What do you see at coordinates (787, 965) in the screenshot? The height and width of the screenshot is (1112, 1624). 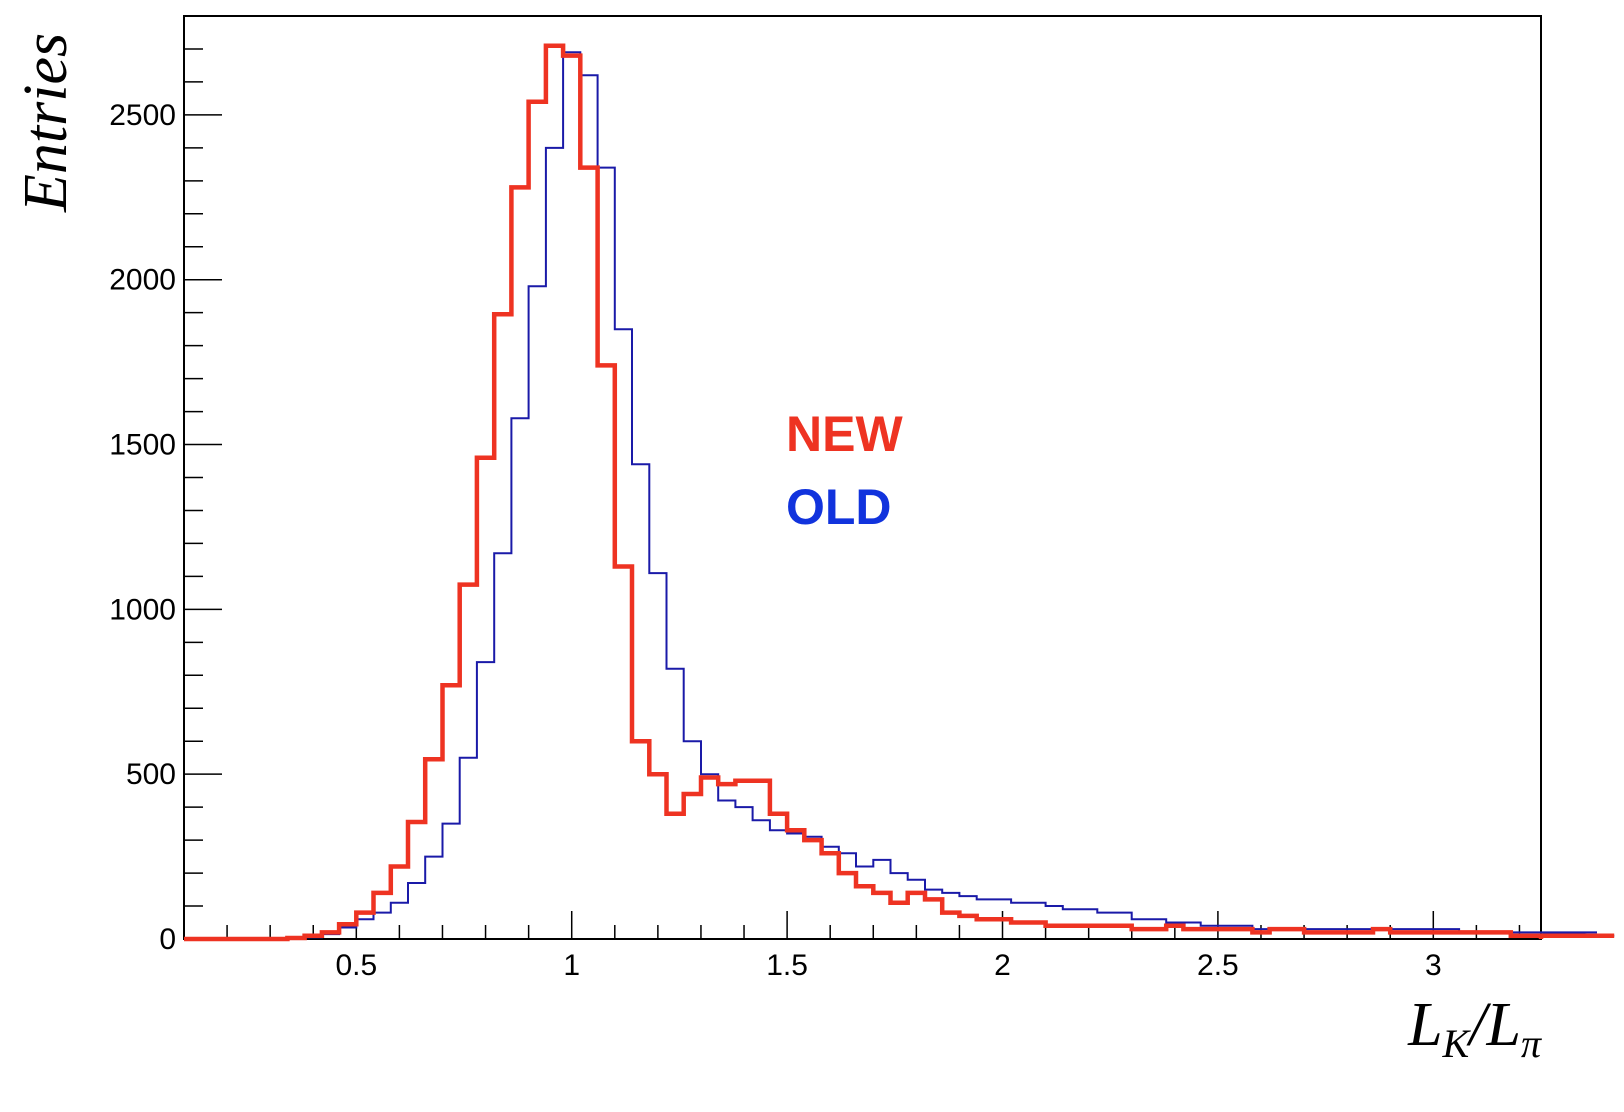 I see `x-tick-label: 1.5` at bounding box center [787, 965].